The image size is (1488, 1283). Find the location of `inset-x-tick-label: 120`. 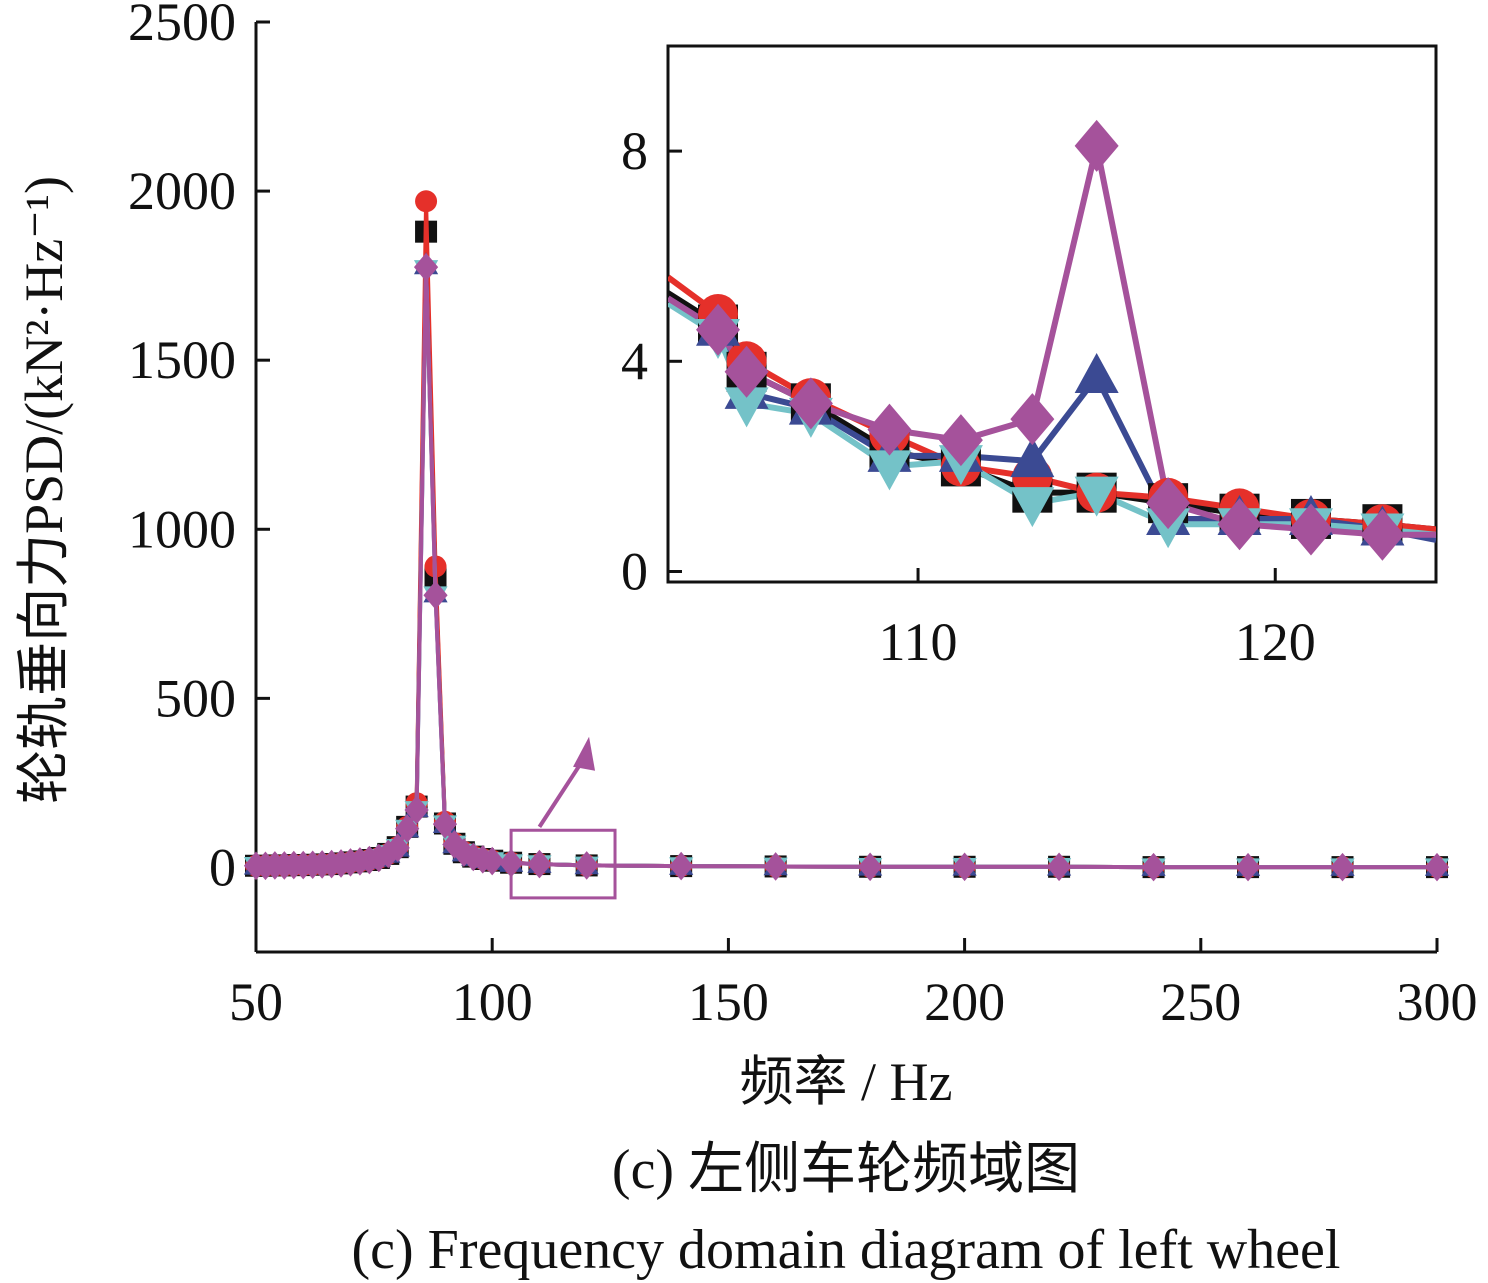

inset-x-tick-label: 120 is located at coordinates (1275, 642).